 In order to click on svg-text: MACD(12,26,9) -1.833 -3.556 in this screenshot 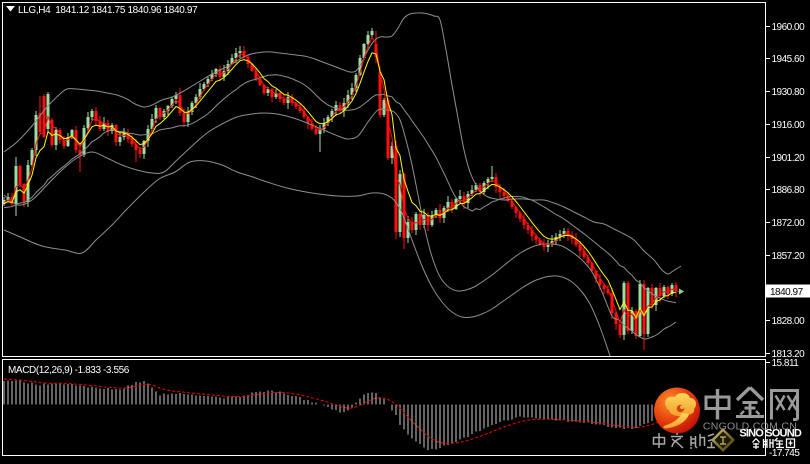, I will do `click(69, 370)`.